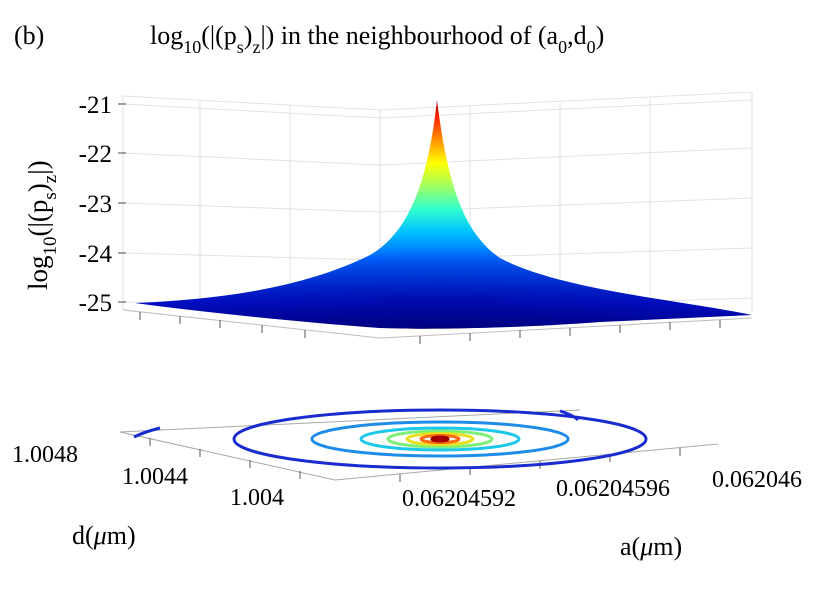 The image size is (830, 615). I want to click on x-tick-label: 0.06204596, so click(613, 489).